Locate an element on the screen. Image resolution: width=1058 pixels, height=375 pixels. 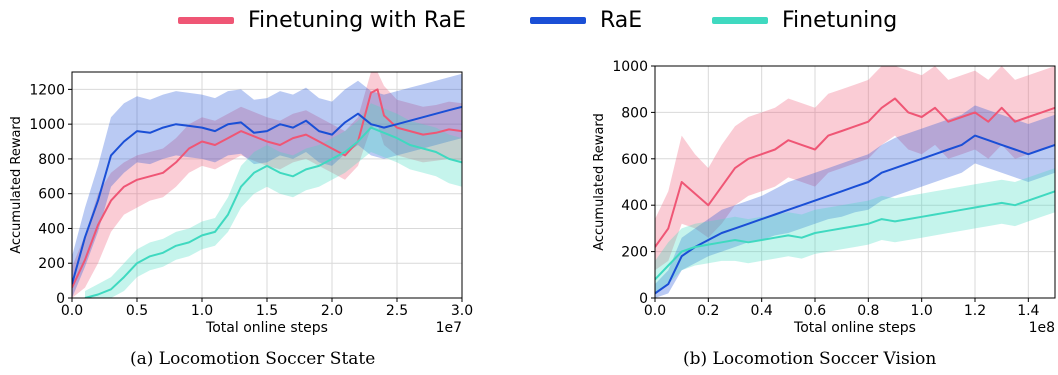
chart-2-ytick-label-5: 1000 is located at coordinates (630, 67).